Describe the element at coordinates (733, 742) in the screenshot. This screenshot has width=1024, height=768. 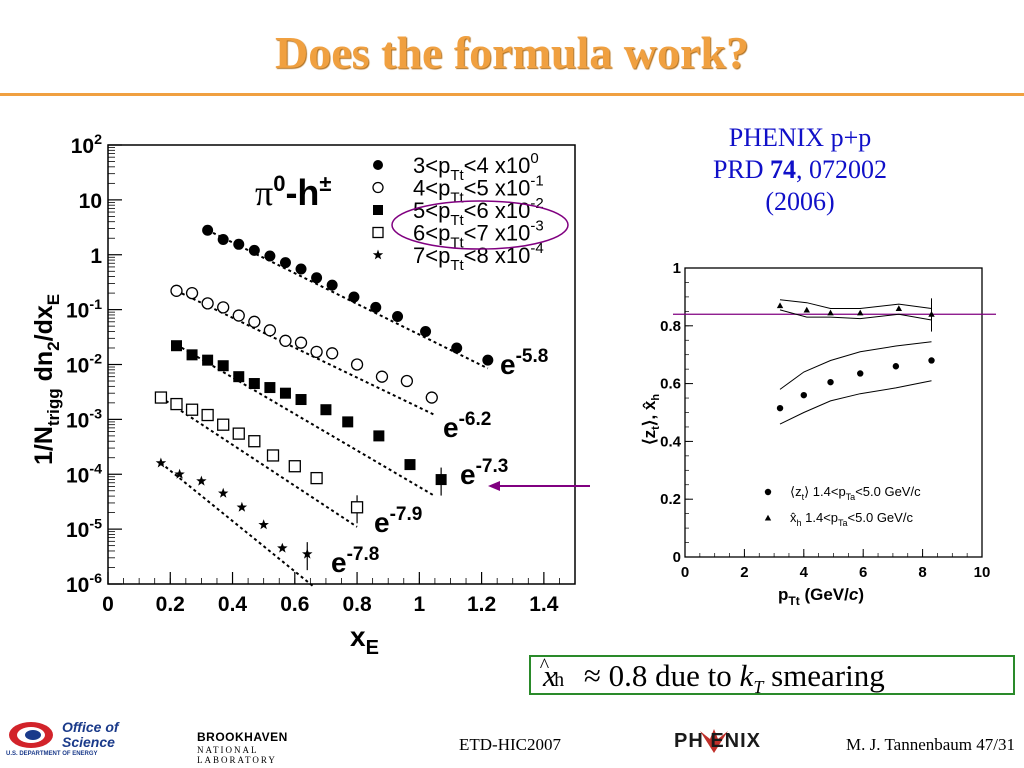
I see `phenix-logo: PH ENIX` at that location.